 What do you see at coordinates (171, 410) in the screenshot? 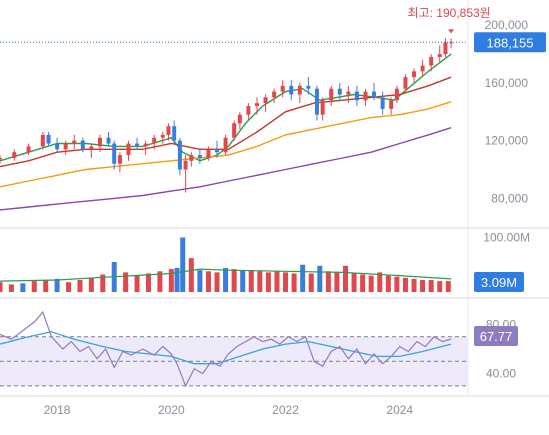
I see `x-tick-label: 2020` at bounding box center [171, 410].